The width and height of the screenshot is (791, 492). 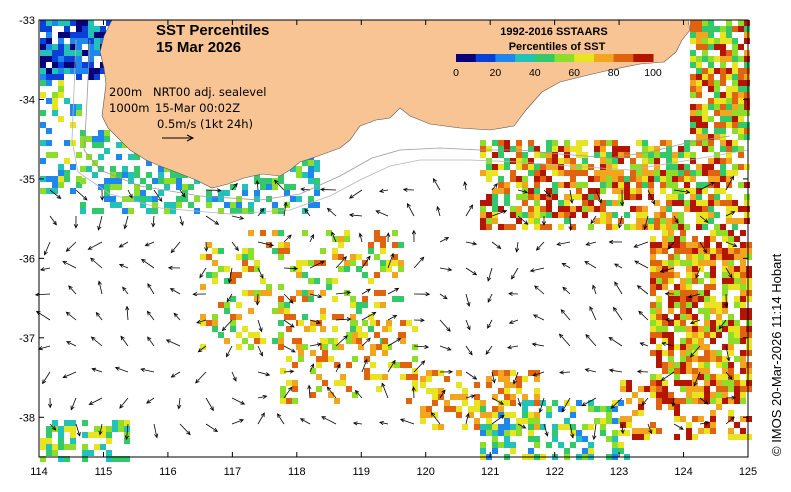 I want to click on x-tick-label: 117, so click(x=233, y=472).